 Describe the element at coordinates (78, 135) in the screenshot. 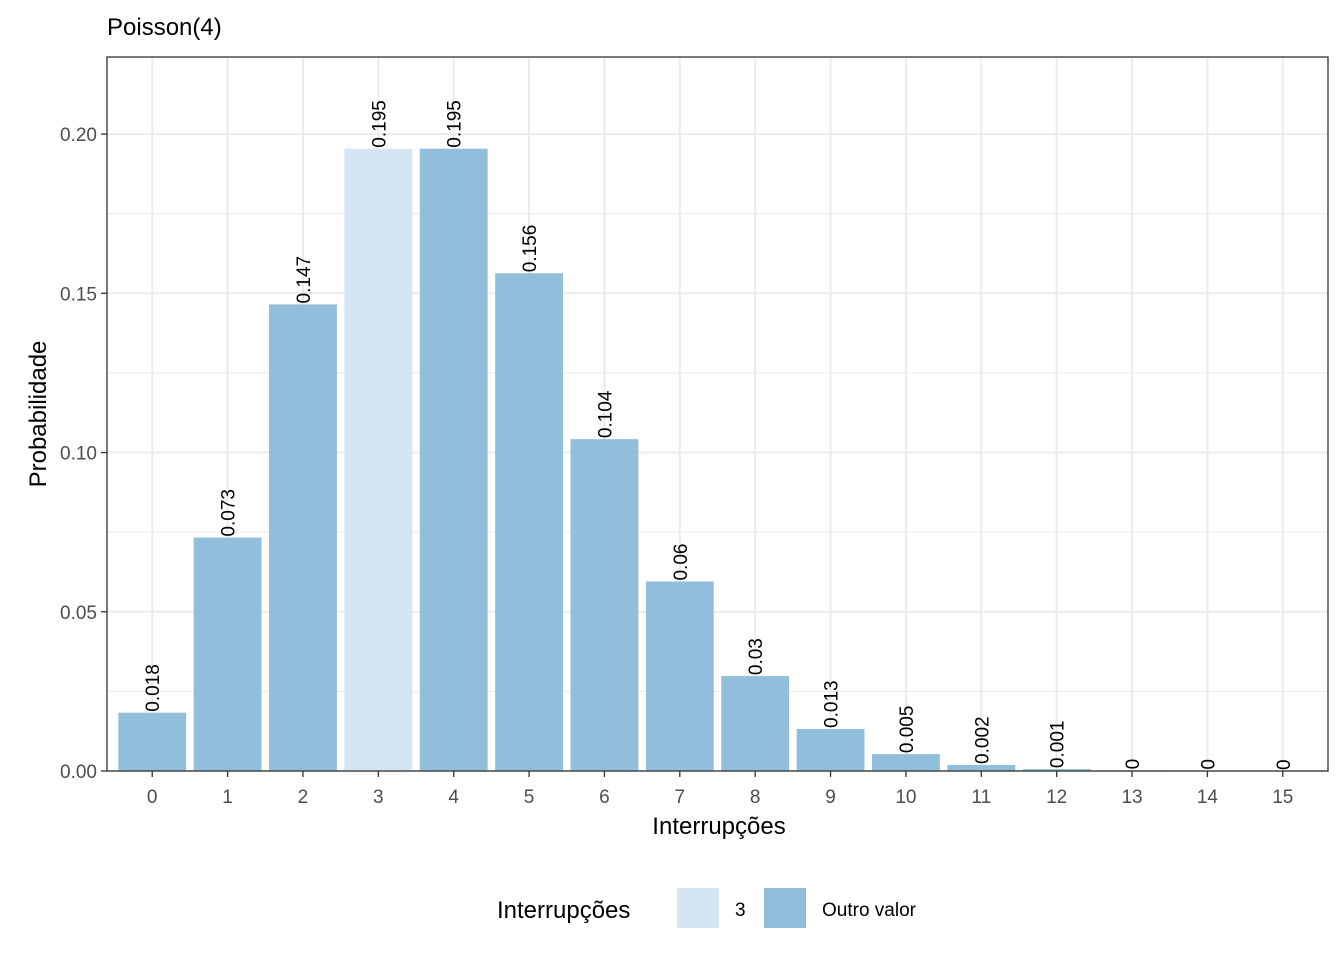

I see `y-tick-label: 0.20` at that location.